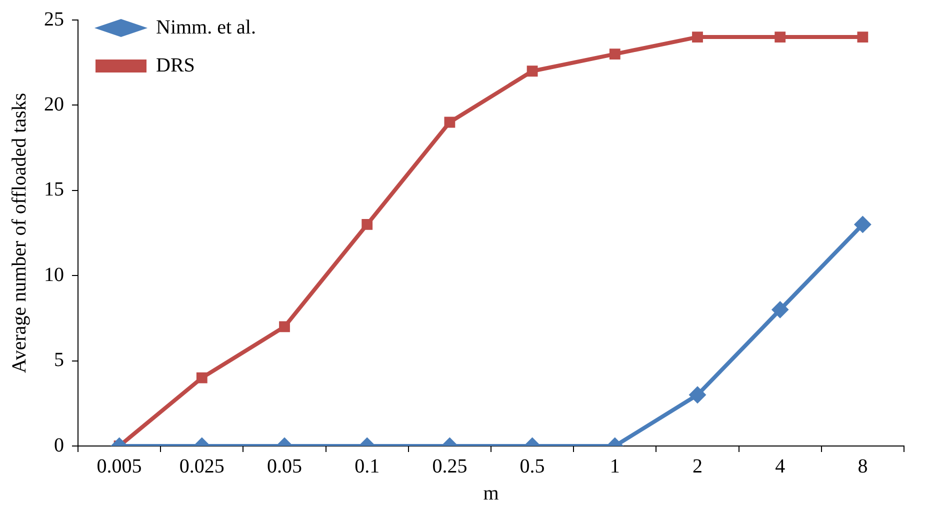 Image resolution: width=934 pixels, height=506 pixels. What do you see at coordinates (780, 466) in the screenshot?
I see `x-tick-label: 4` at bounding box center [780, 466].